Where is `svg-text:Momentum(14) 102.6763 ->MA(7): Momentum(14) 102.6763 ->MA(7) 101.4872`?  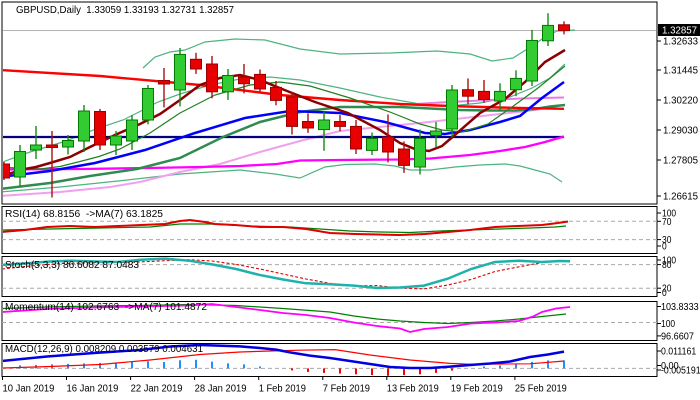 svg-text:Momentum(14) 102.6763 ->MA(7): Momentum(14) 102.6763 ->MA(7) 101.4872 is located at coordinates (106, 307).